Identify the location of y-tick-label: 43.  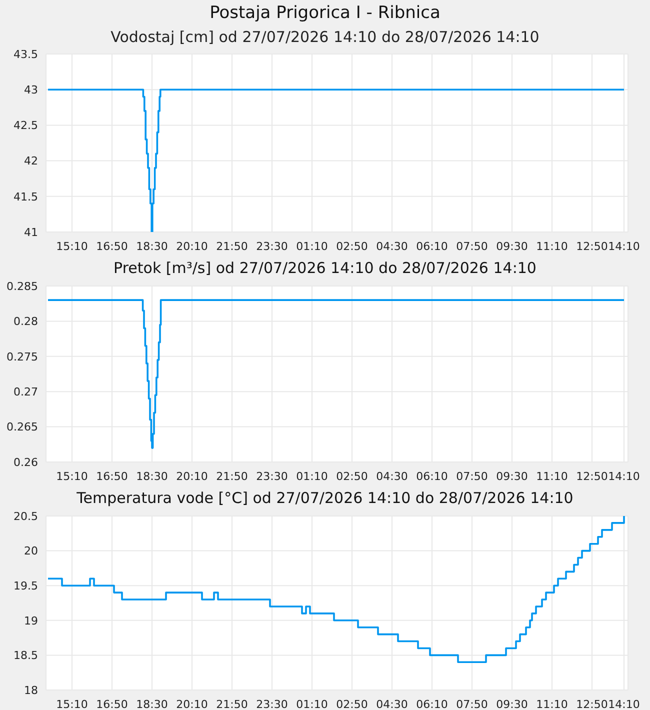
(31, 90).